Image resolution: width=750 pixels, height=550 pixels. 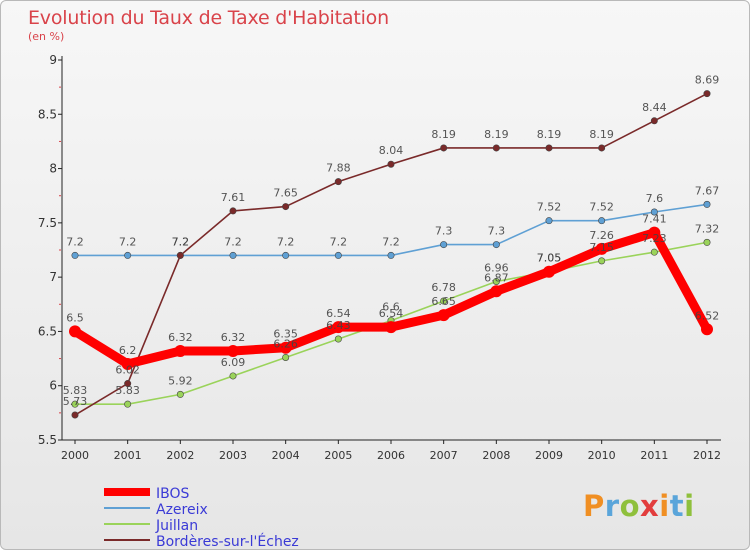 I want to click on data-label: 6.6, so click(x=391, y=307).